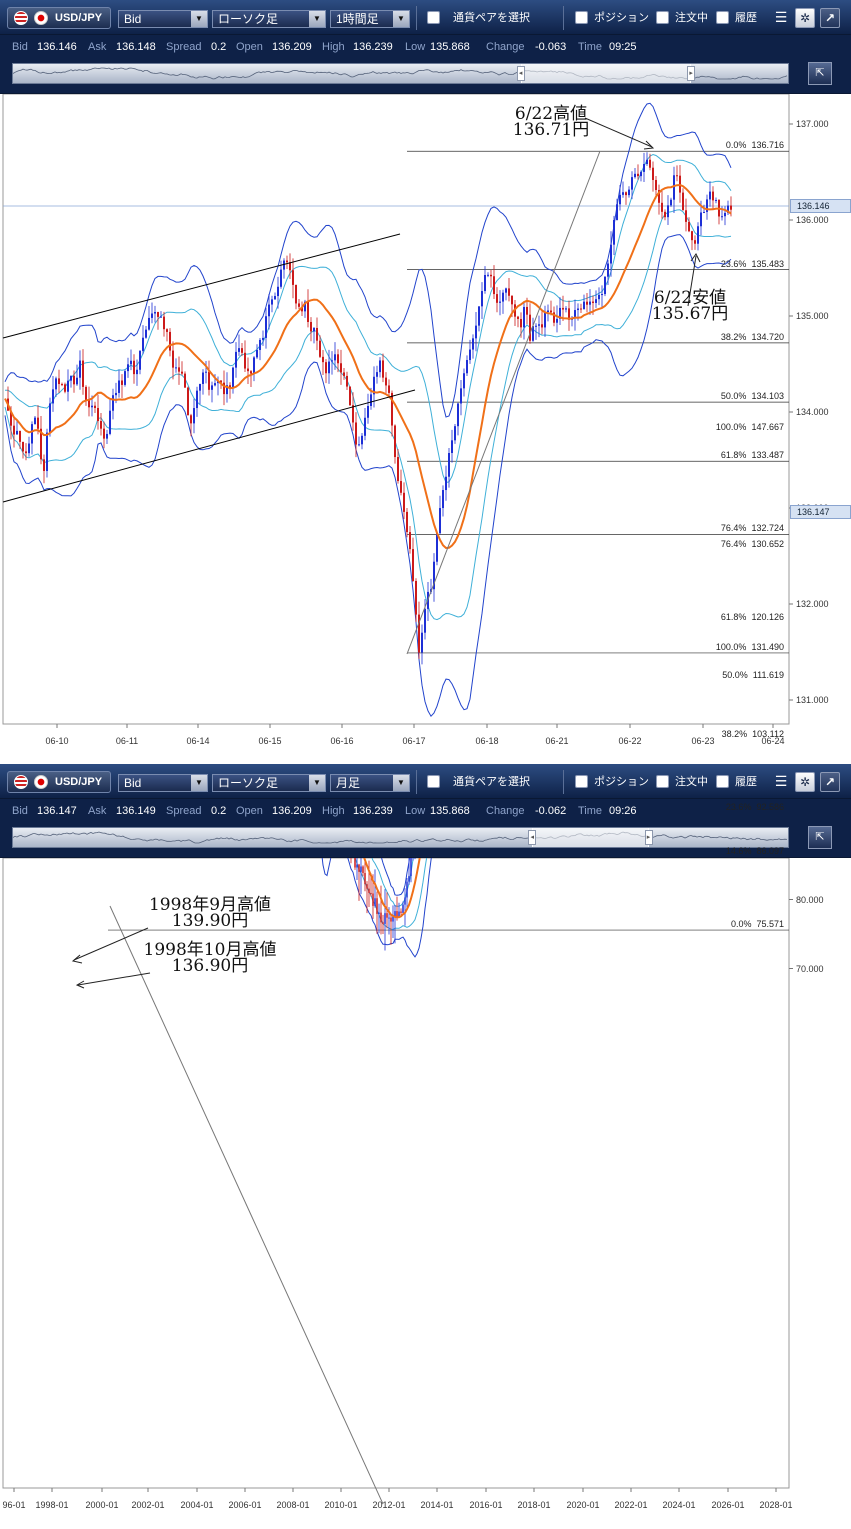 This screenshot has height=1529, width=851. What do you see at coordinates (649, 145) in the screenshot?
I see `arrowhead-icon` at bounding box center [649, 145].